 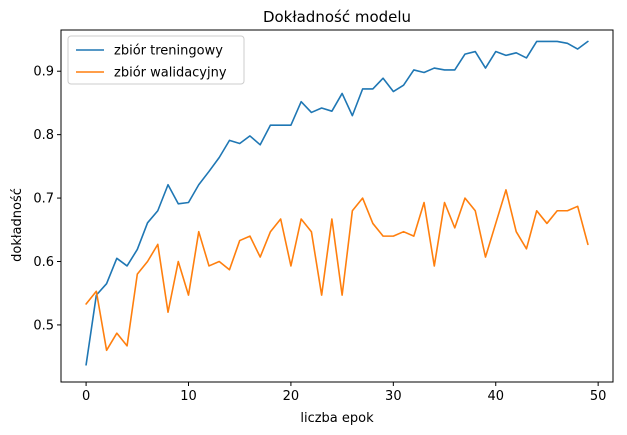 What do you see at coordinates (291, 396) in the screenshot?
I see `x-tick-label: 20` at bounding box center [291, 396].